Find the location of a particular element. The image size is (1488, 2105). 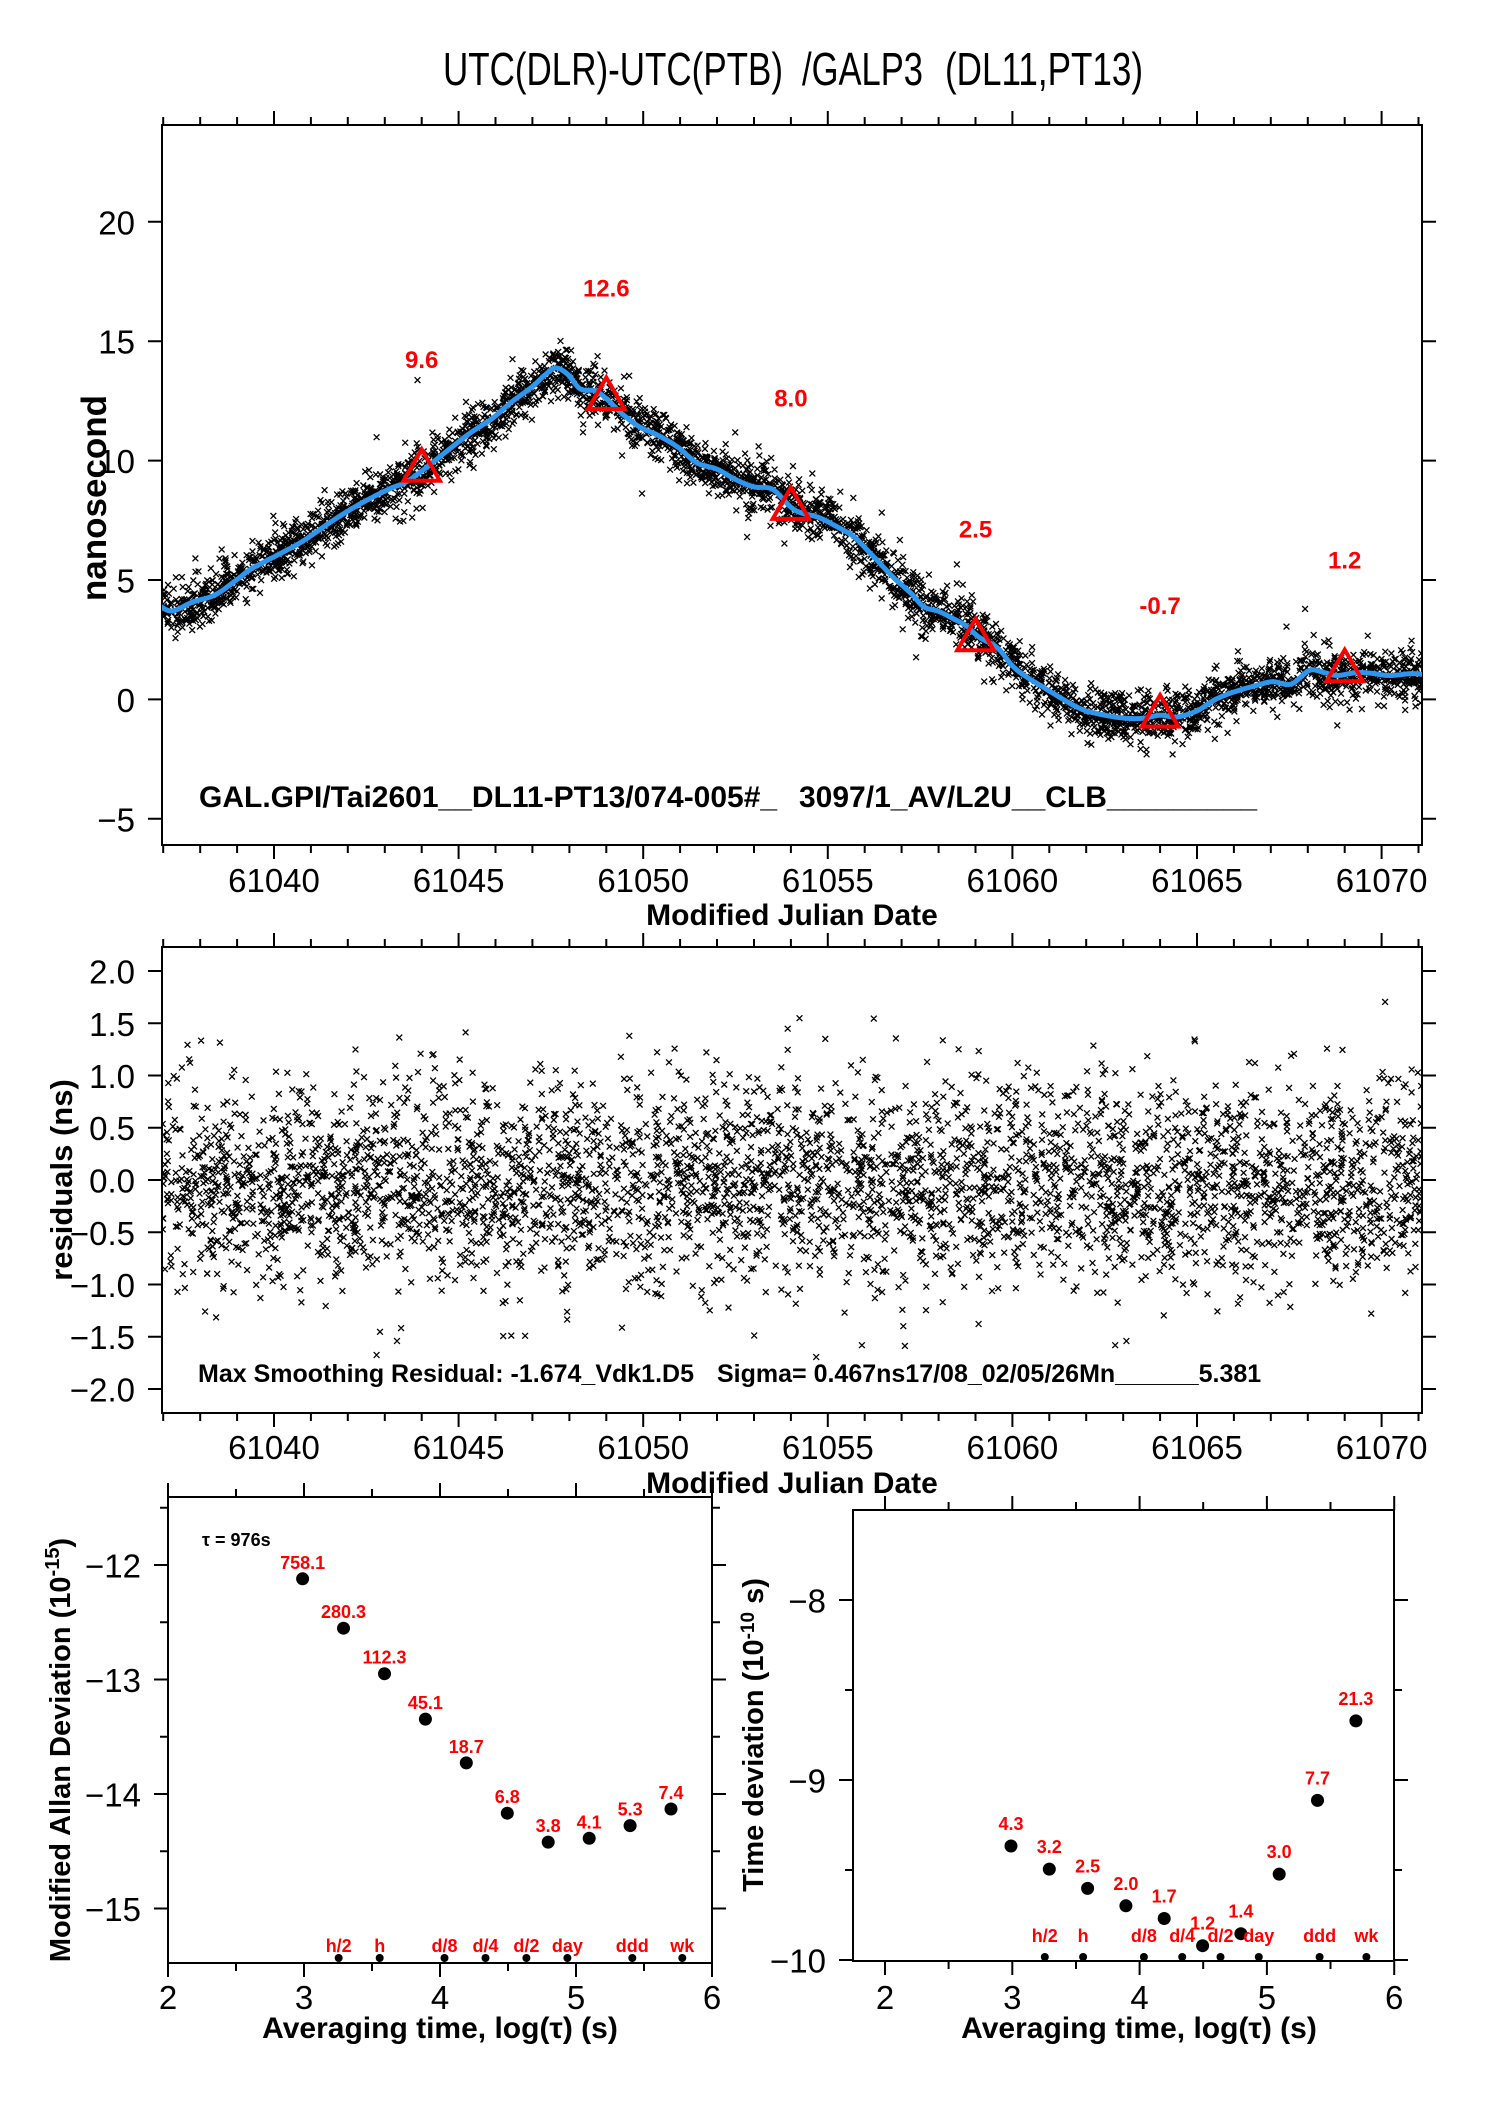

svg-text: 0 is located at coordinates (126, 700).